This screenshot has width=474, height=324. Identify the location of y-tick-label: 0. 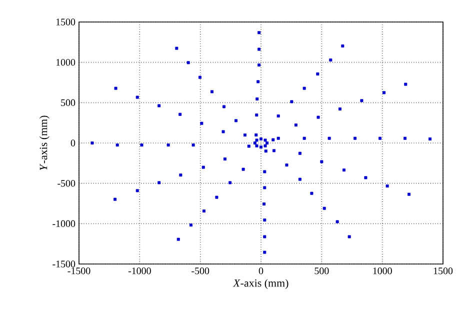
(73, 143).